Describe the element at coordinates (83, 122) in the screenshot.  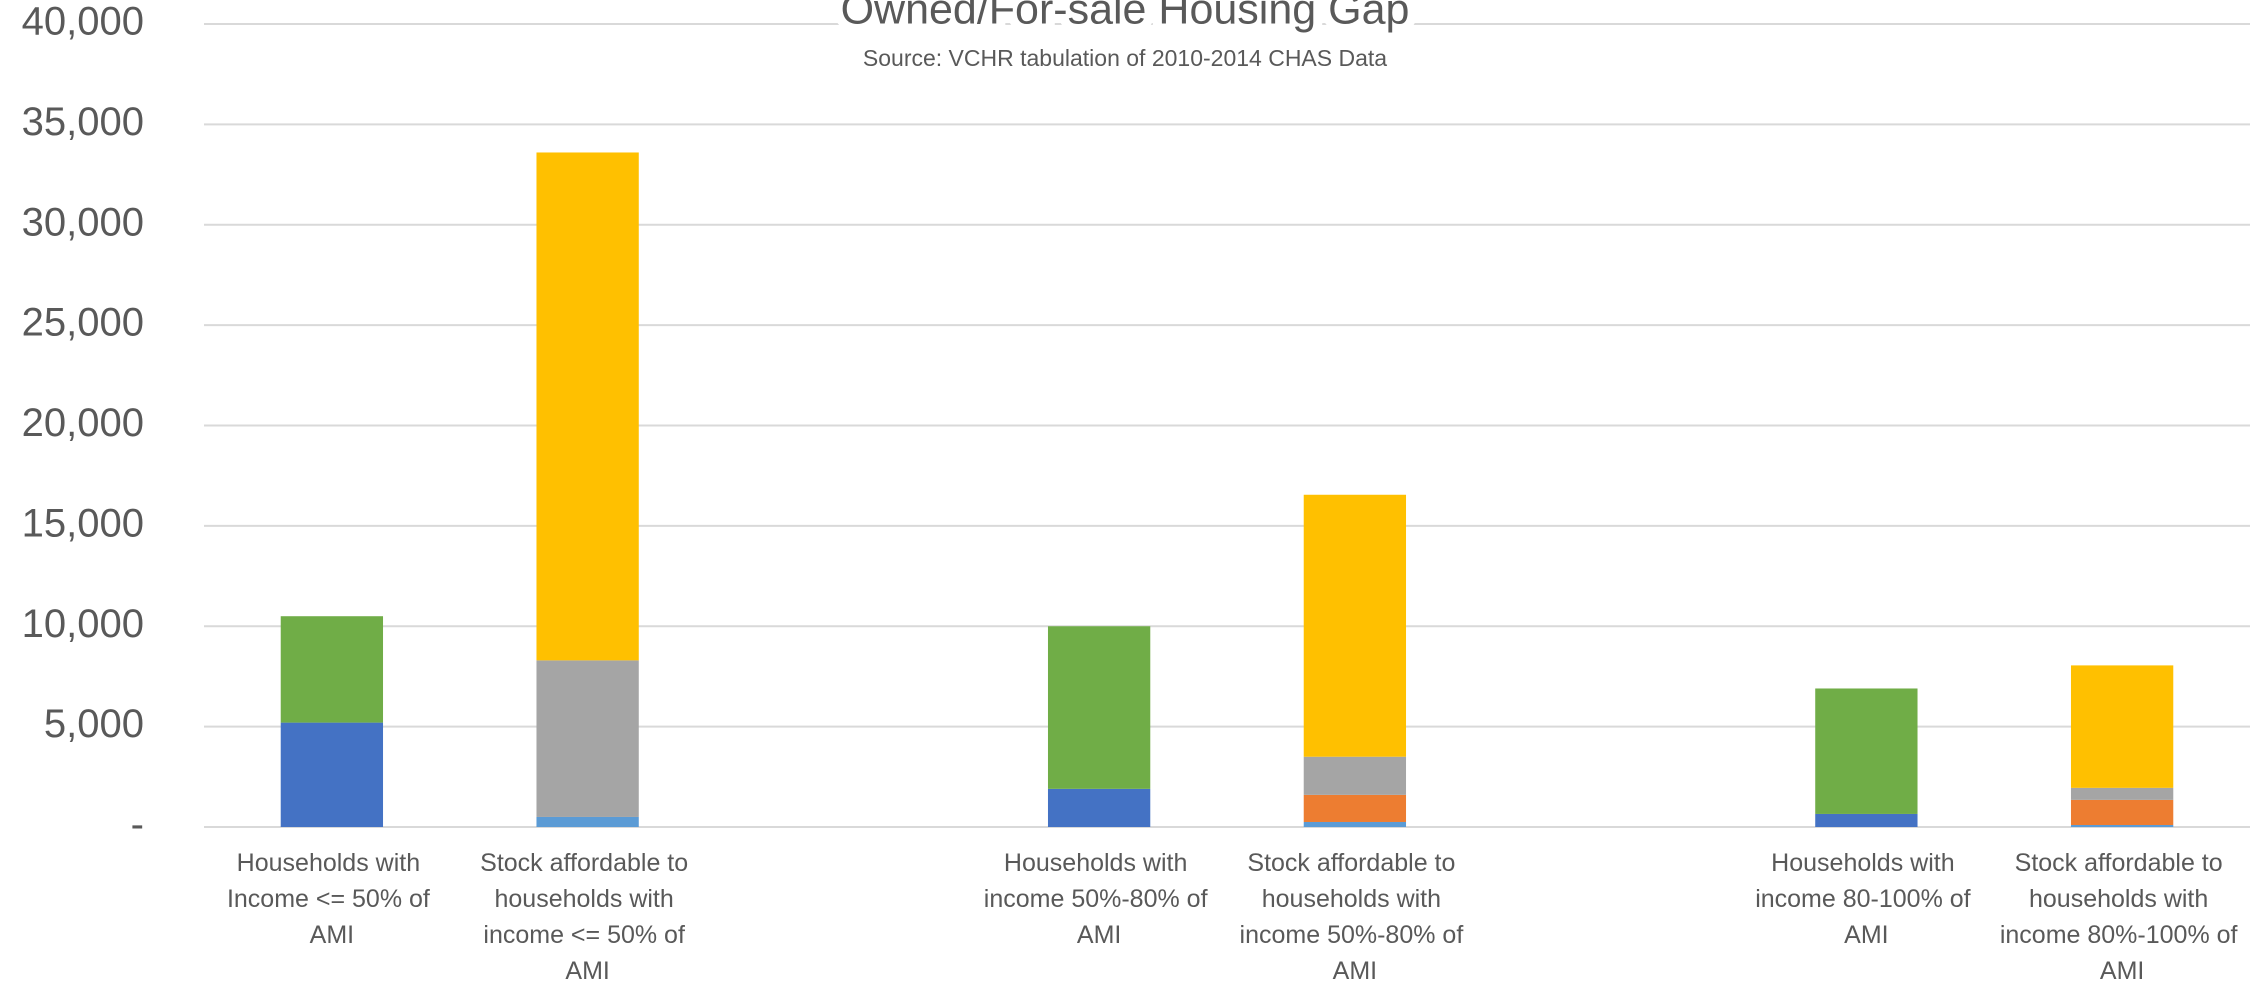
I see `y-tick-label: 35,000` at that location.